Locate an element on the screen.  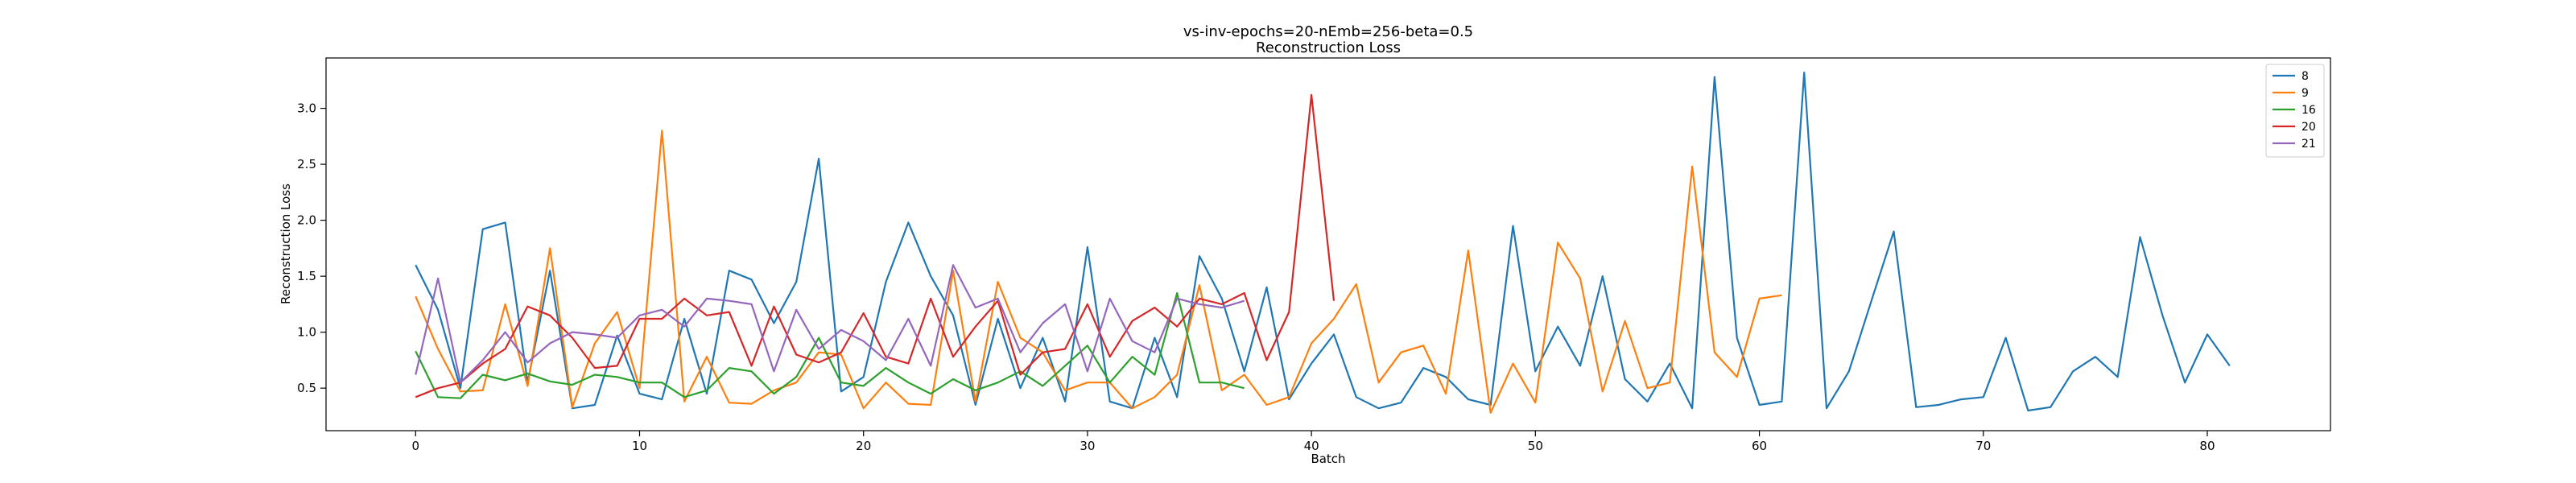
x-tick-label: 0 is located at coordinates (416, 446).